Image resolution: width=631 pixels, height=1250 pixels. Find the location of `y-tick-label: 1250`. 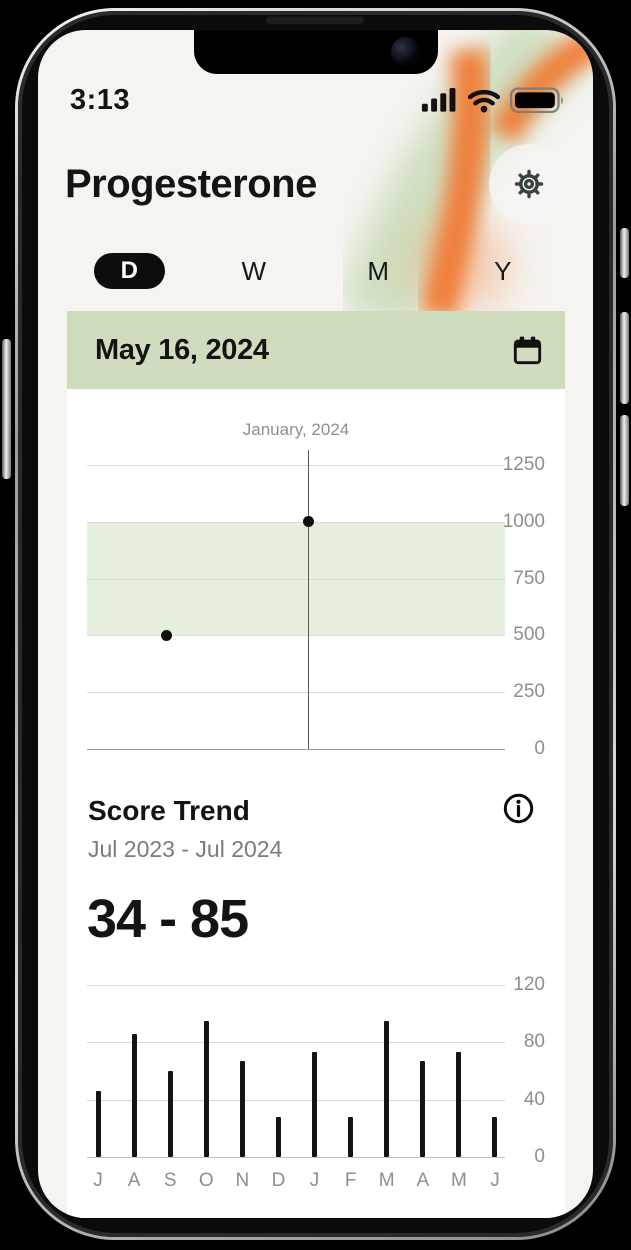

y-tick-label: 1250 is located at coordinates (523, 464).